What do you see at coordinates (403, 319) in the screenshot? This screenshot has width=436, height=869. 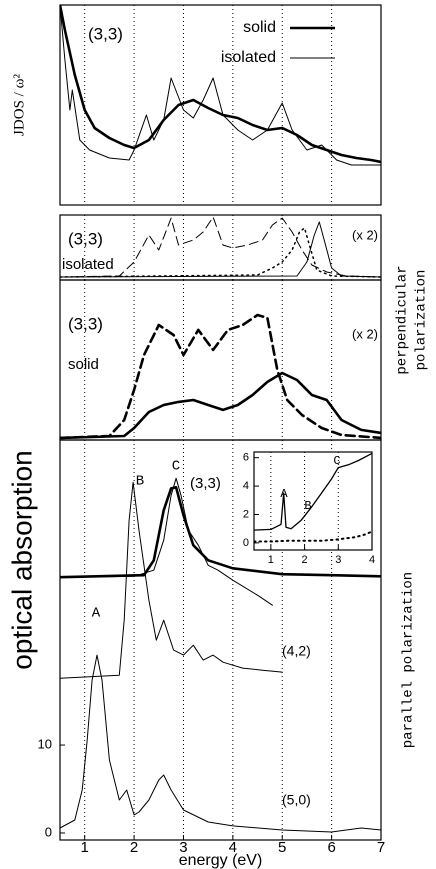 I see `right-label: perpendicular` at bounding box center [403, 319].